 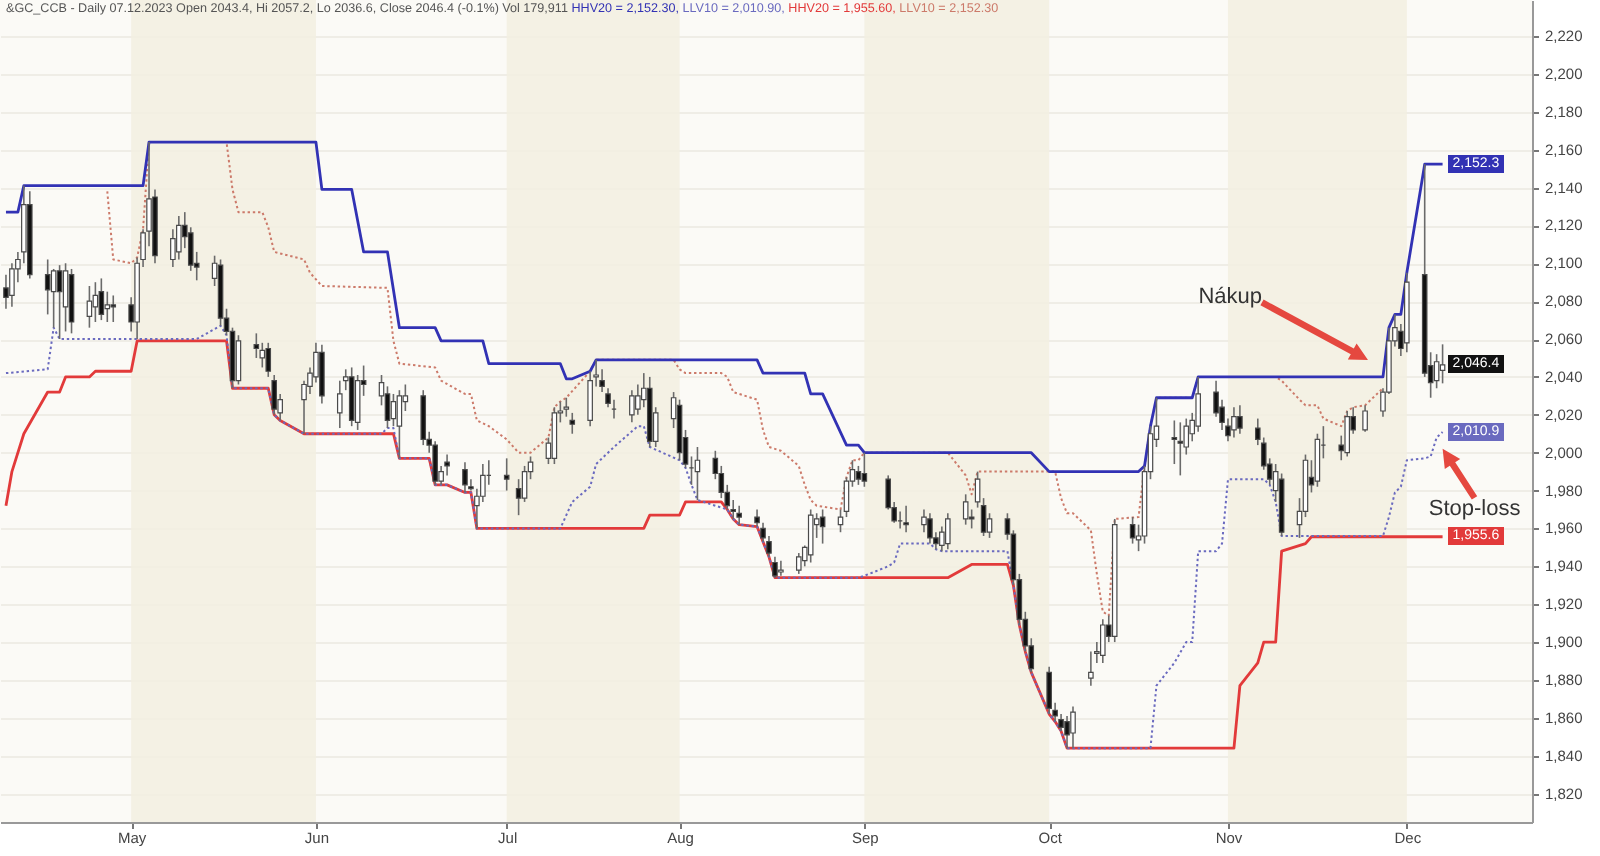 I want to click on annotation: Nákup, so click(x=1230, y=298).